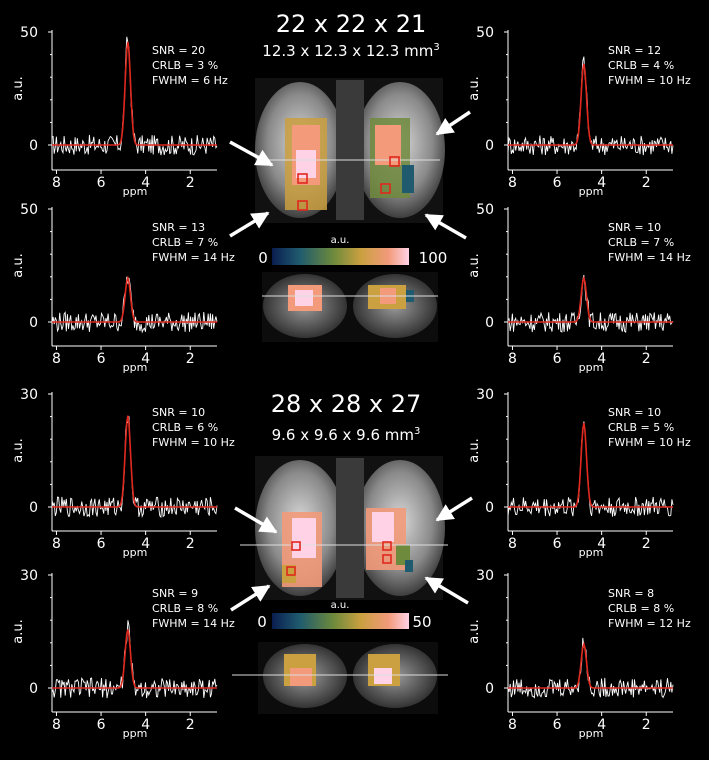 This screenshot has width=709, height=760. What do you see at coordinates (346, 404) in the screenshot?
I see `section-2-title: 28 x 28 x 27` at bounding box center [346, 404].